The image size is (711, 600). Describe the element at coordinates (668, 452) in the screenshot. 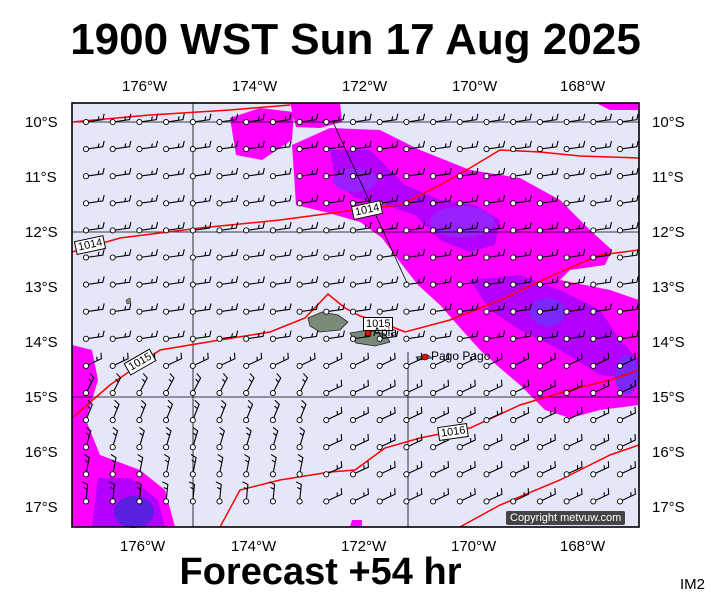

I see `lat-label-16s-right: 16°S` at that location.